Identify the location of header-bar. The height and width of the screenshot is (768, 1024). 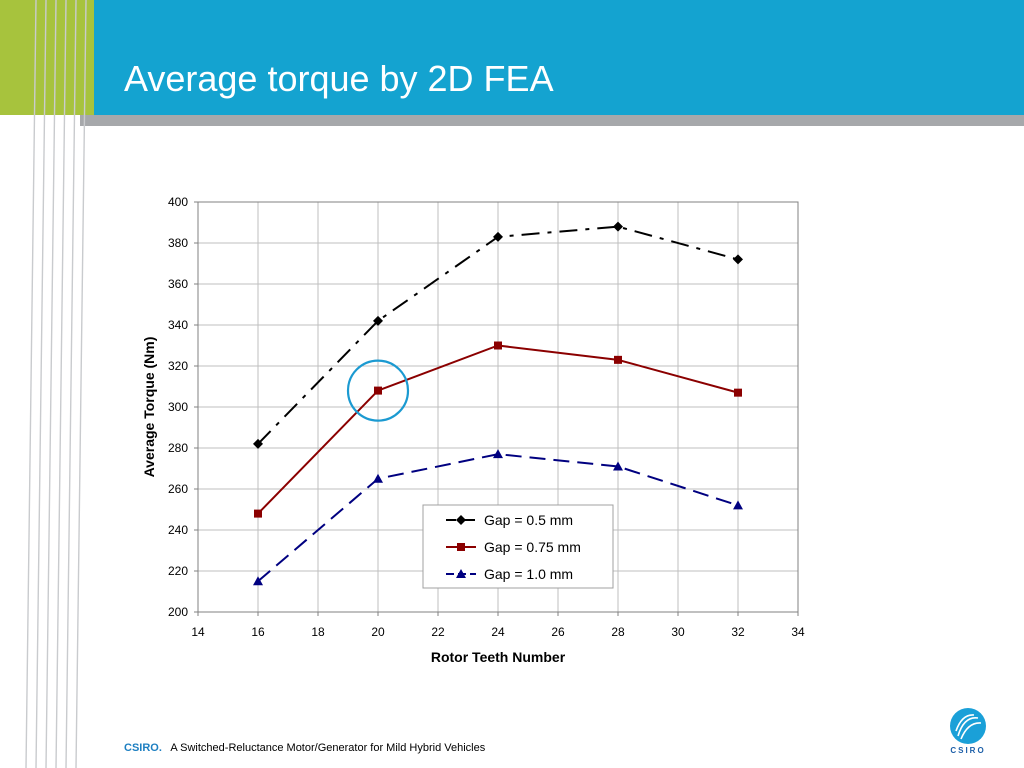
(512, 57).